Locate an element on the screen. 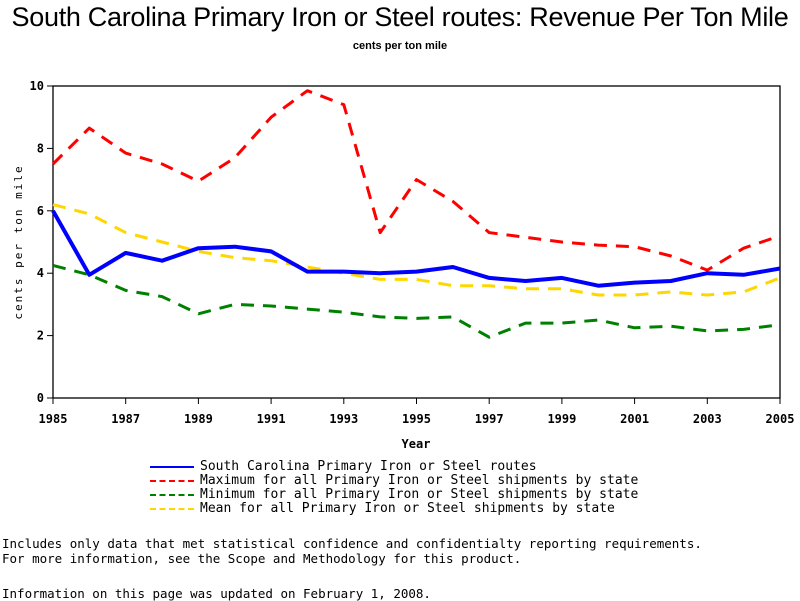 Image resolution: width=800 pixels, height=601 pixels. y-tick-label: 0 is located at coordinates (40, 398).